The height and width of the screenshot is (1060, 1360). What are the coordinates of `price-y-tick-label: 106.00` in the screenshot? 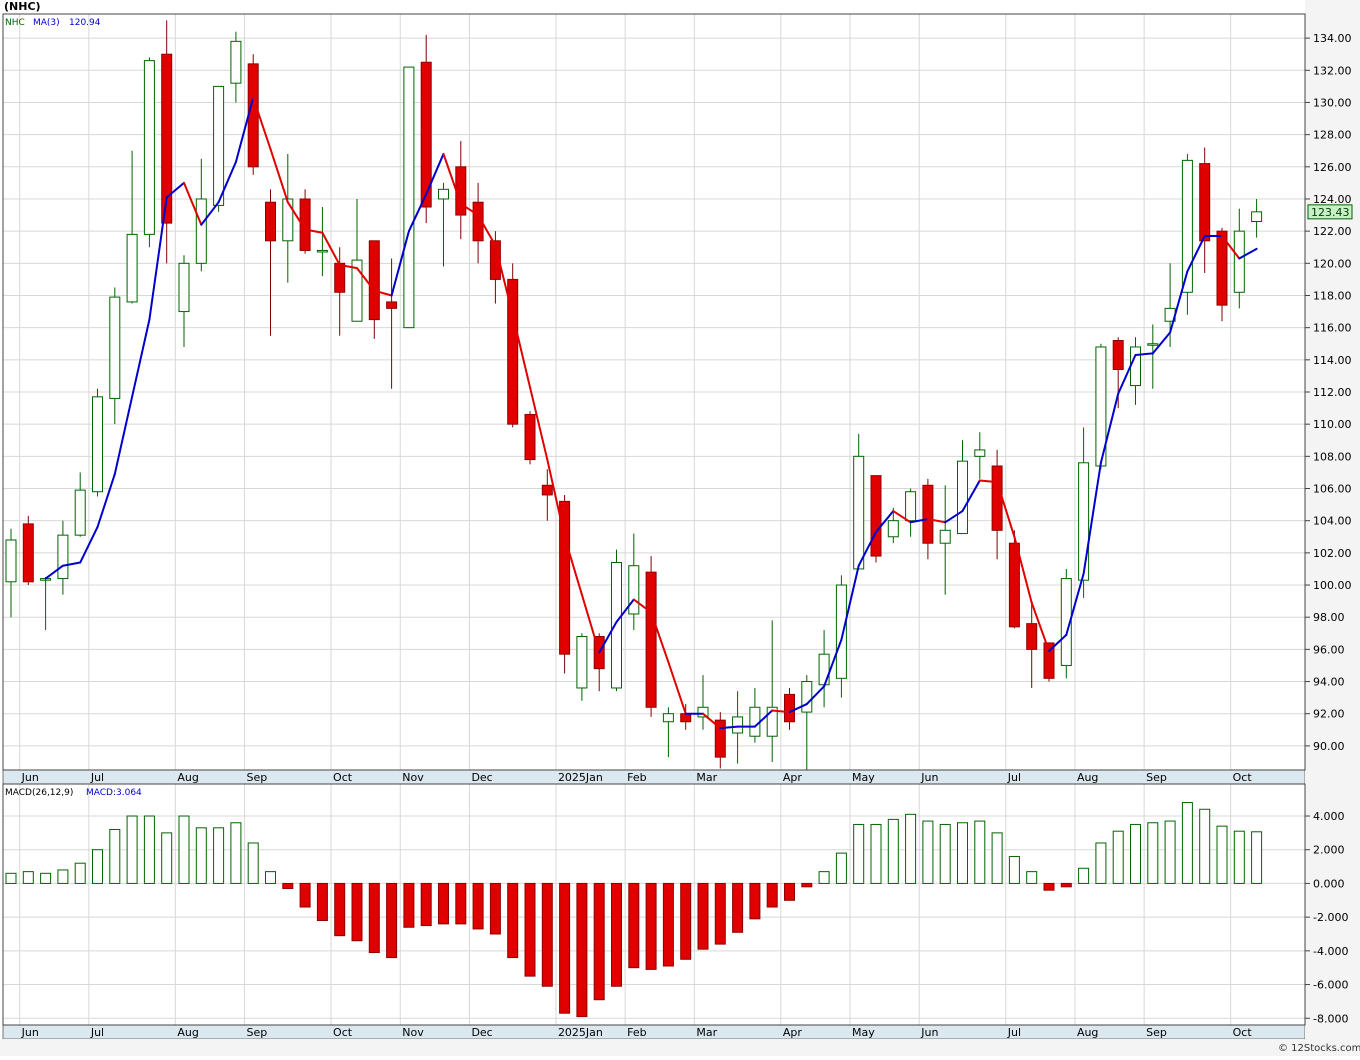 It's located at (1332, 489).